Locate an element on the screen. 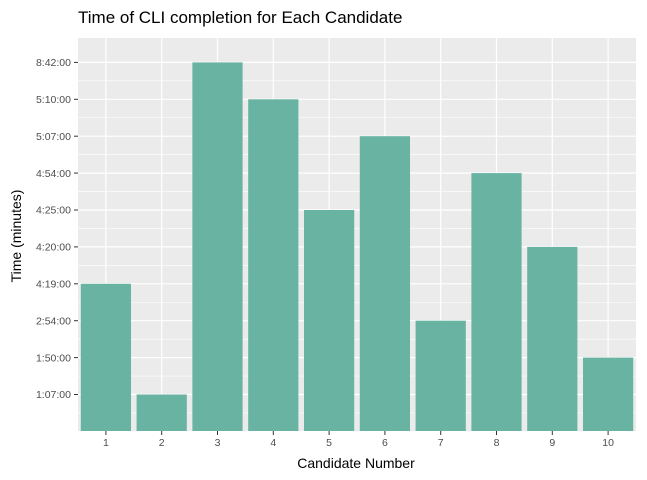  y-tick-label: 4:19:00 is located at coordinates (53, 285).